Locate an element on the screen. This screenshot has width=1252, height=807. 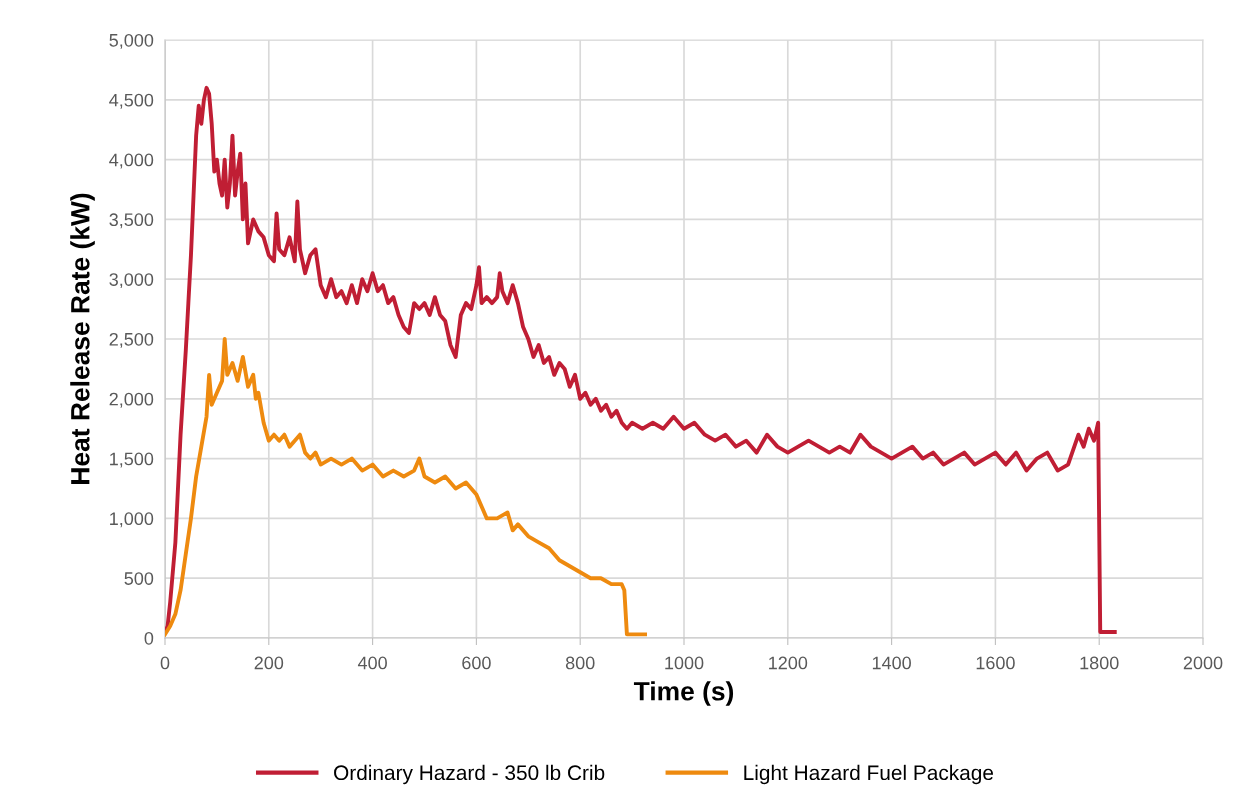
y-tick-label: 1,500 is located at coordinates (132, 460).